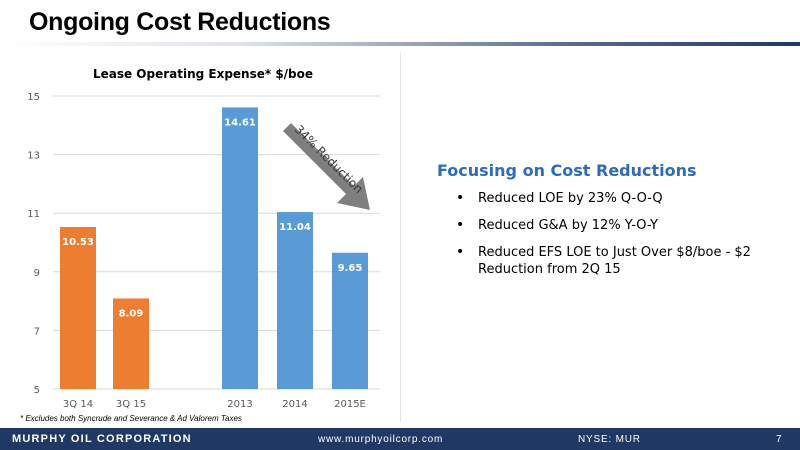 Image resolution: width=800 pixels, height=450 pixels. What do you see at coordinates (102, 439) in the screenshot?
I see `footer-company: MURPHY OIL CORPORATION` at bounding box center [102, 439].